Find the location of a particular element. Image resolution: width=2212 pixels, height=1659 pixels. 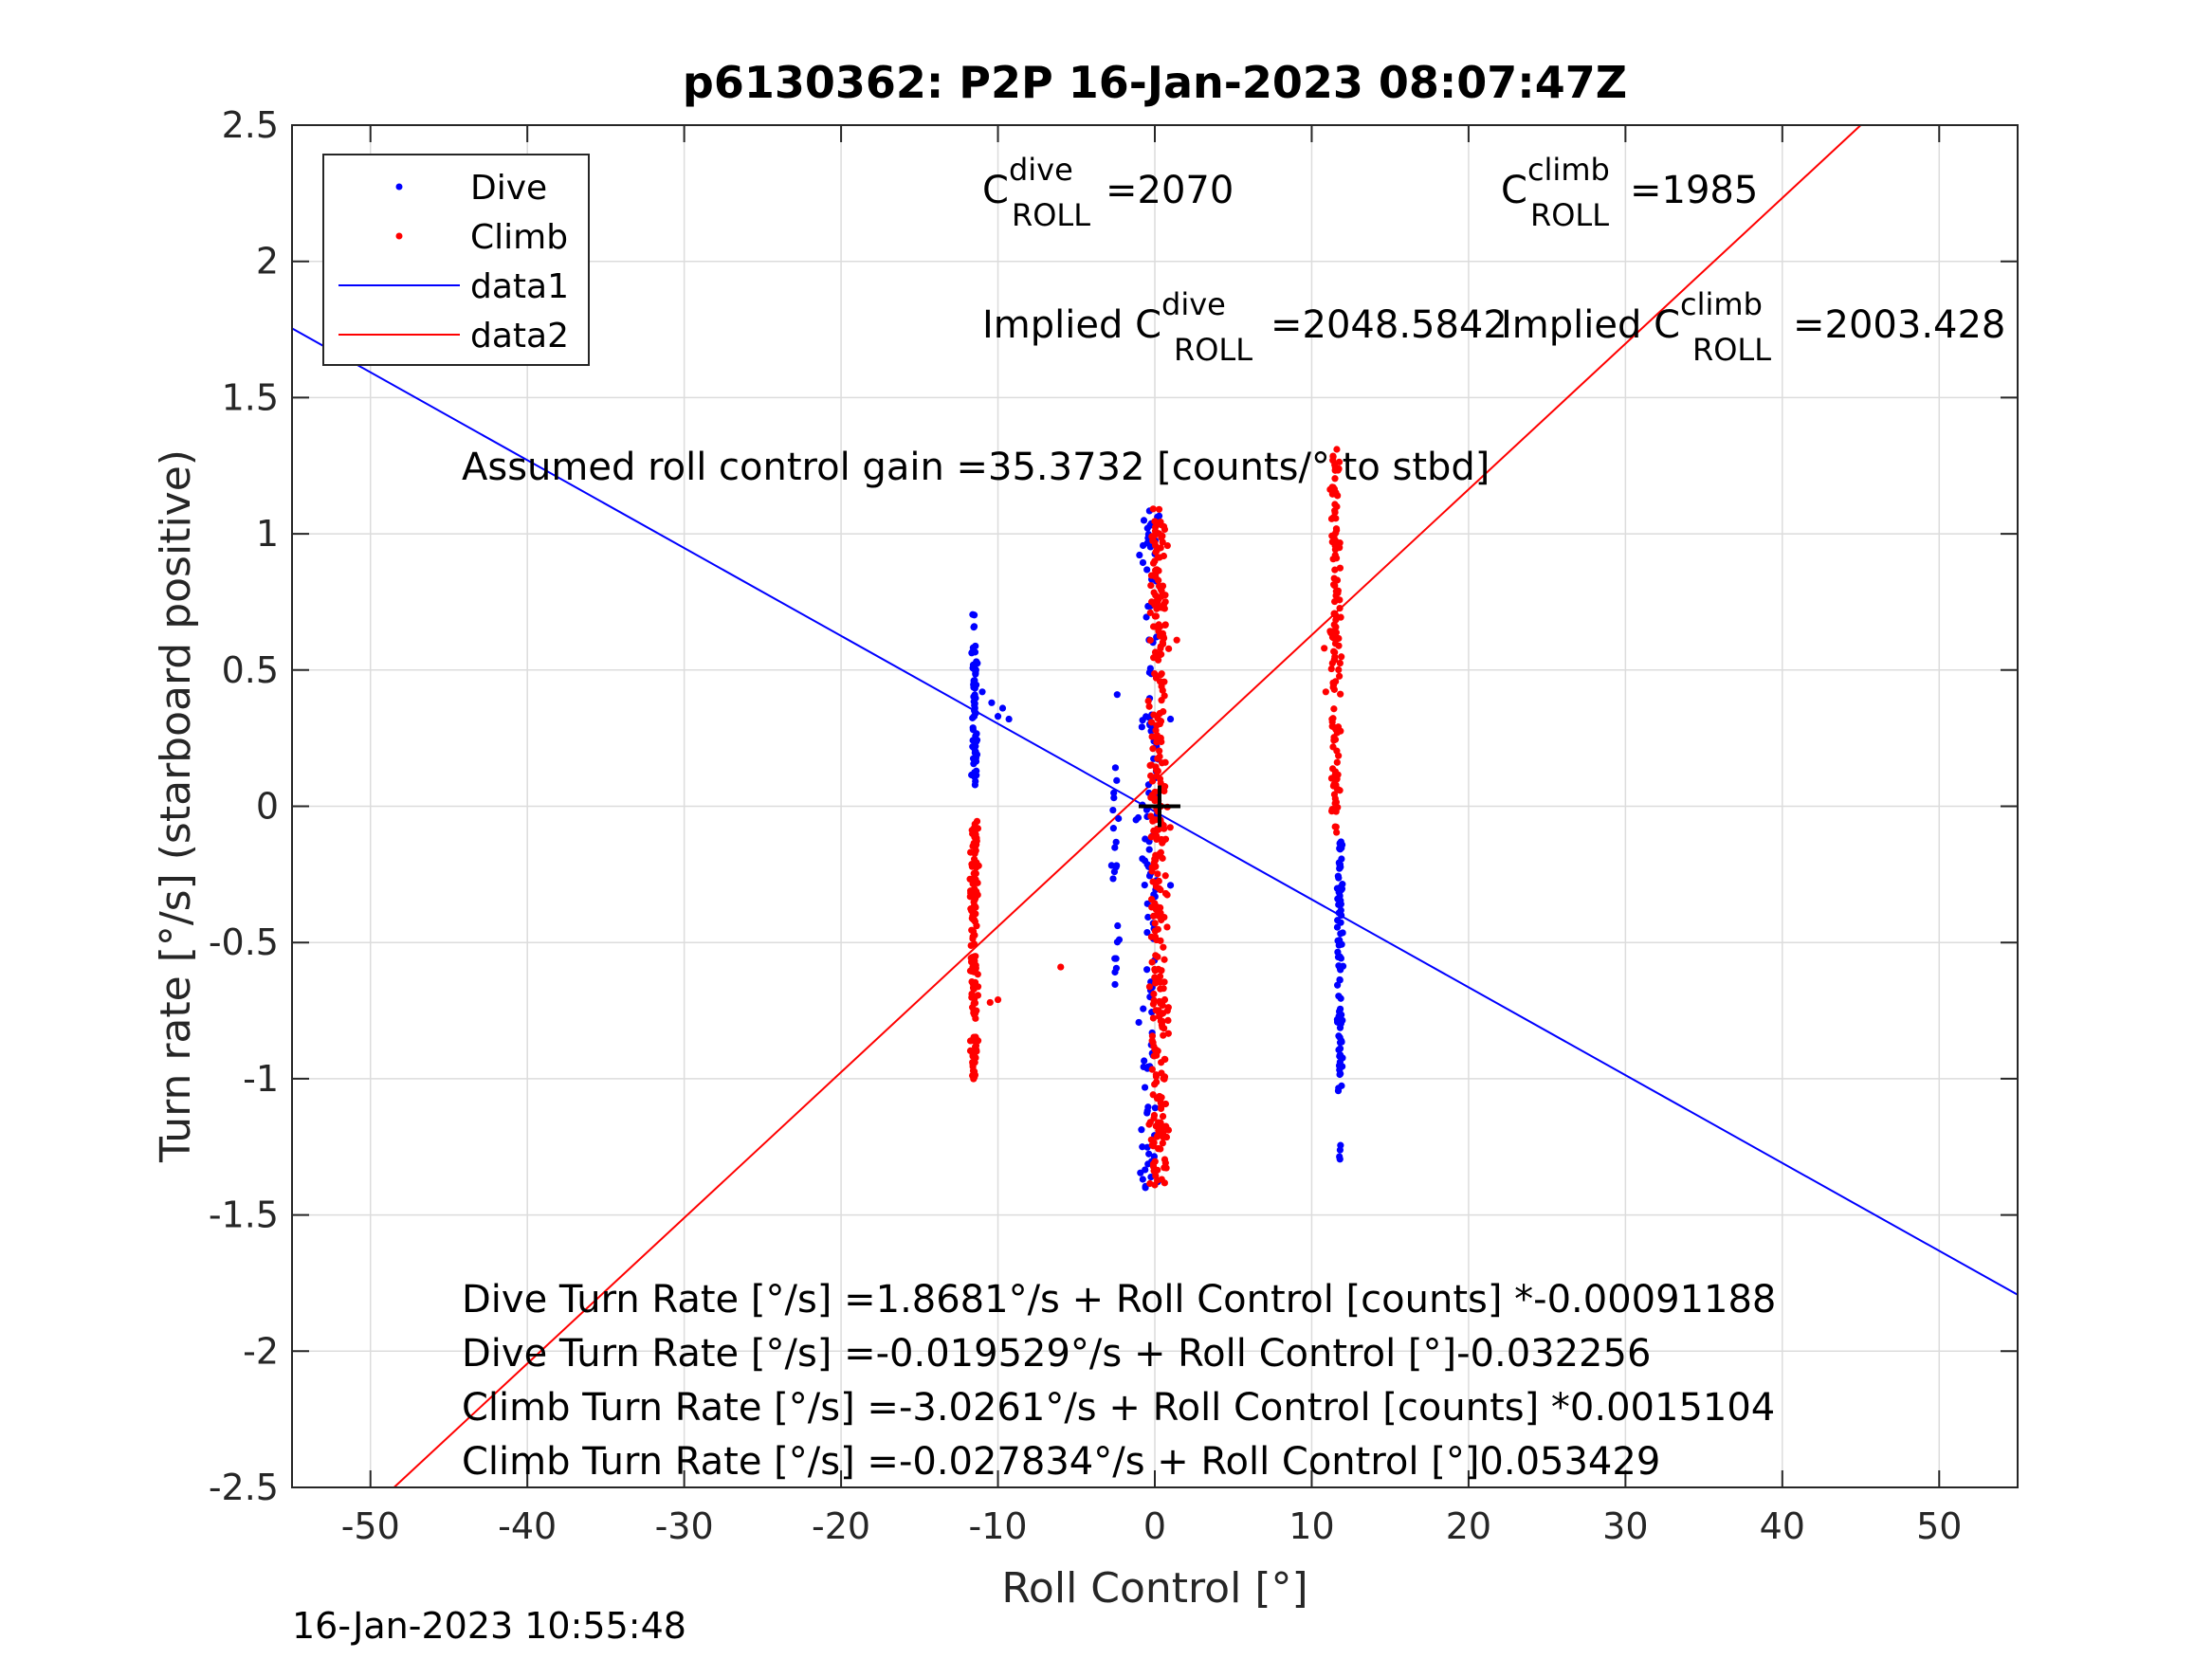

x-tick-labels: -50 -40 -30 -20 -10 0 10 20 30 40 50 is located at coordinates (1152, 1526).